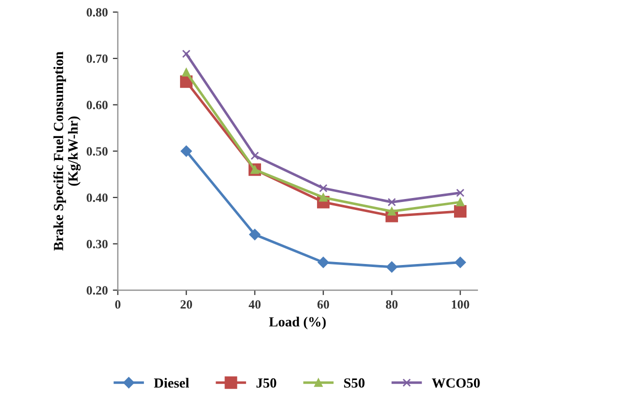 The width and height of the screenshot is (620, 403). I want to click on x-tick-label: 20, so click(186, 304).